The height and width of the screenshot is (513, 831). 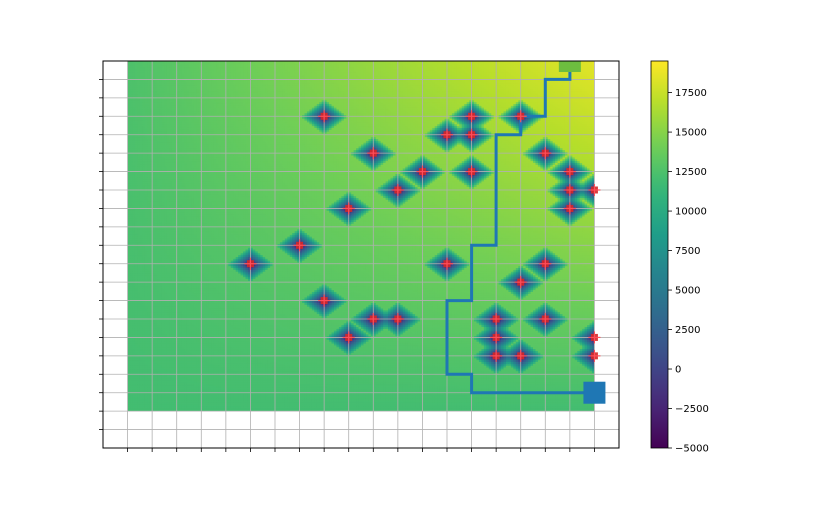 I want to click on colorbar-tick-label: 7500, so click(x=687, y=251).